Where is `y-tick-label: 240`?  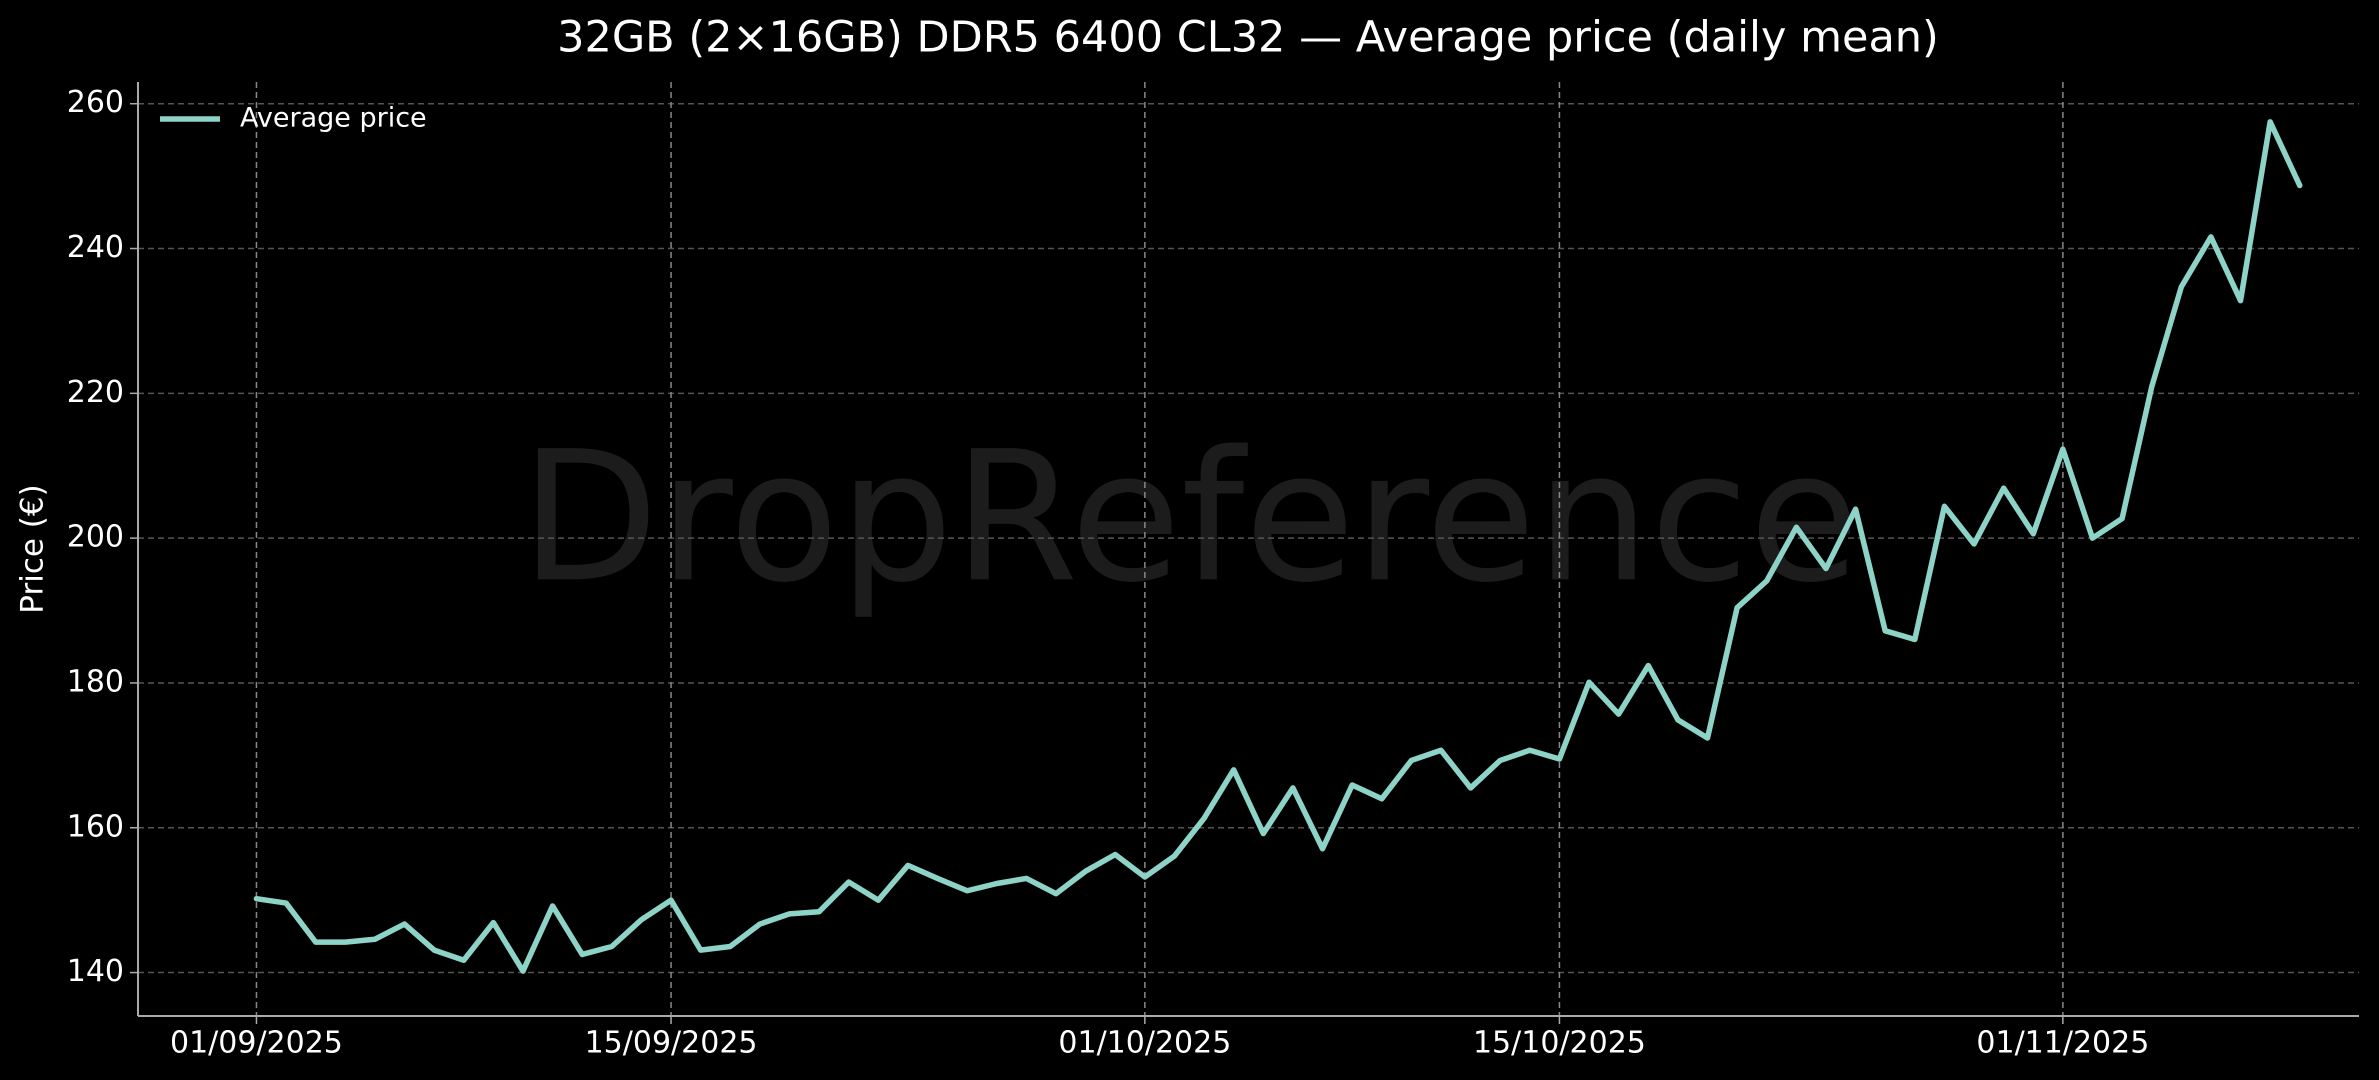
y-tick-label: 240 is located at coordinates (95, 247).